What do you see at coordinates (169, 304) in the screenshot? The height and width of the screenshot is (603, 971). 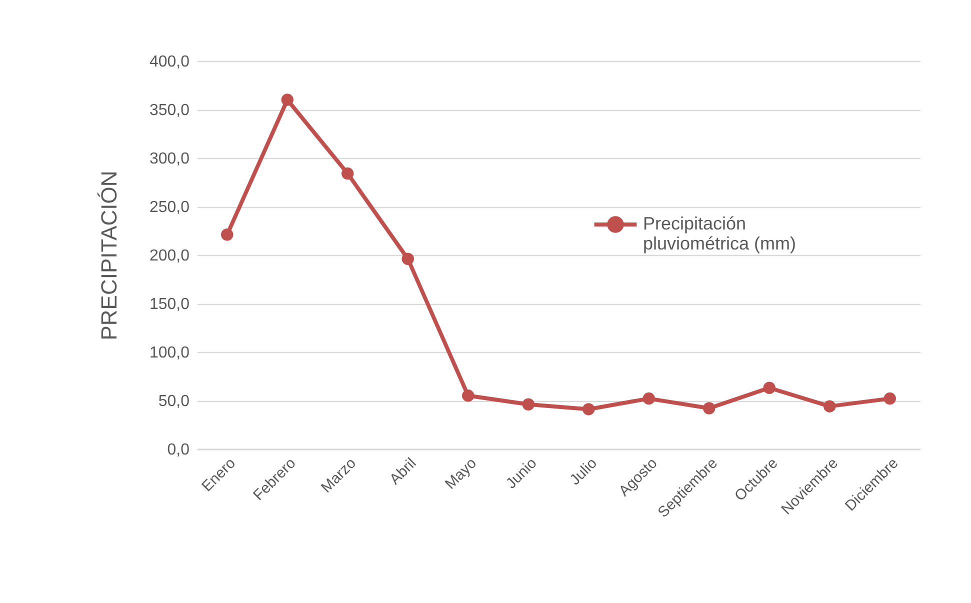 I see `y-tick-label: 150,0` at bounding box center [169, 304].